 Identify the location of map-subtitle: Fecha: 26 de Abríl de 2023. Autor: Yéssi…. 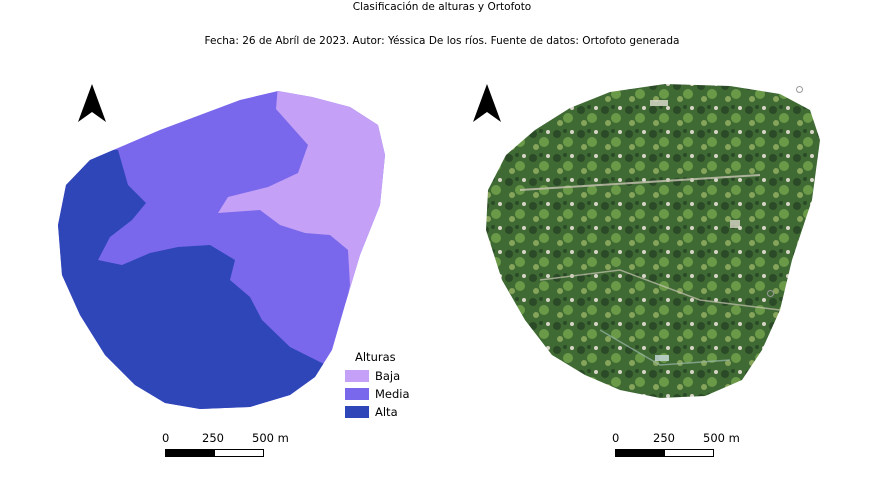
(442, 41).